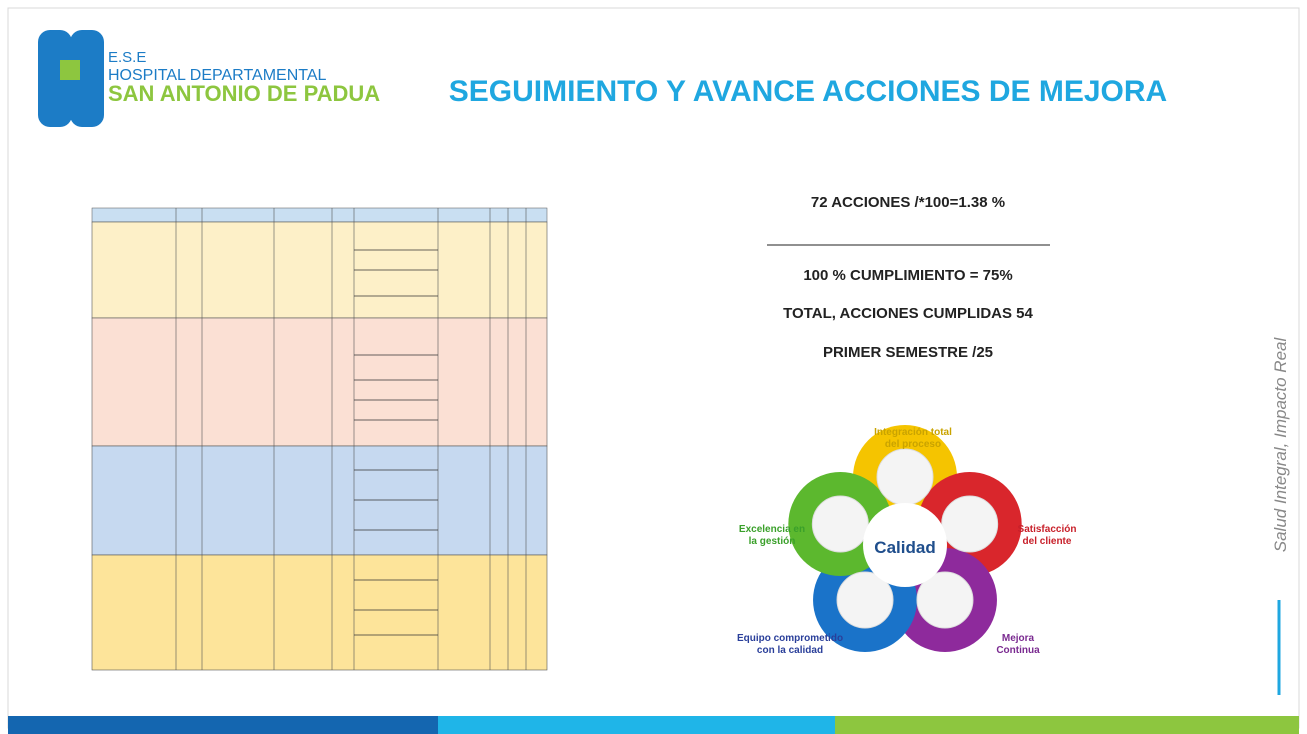  Describe the element at coordinates (913, 432) in the screenshot. I see `diagram-label: Integración total` at that location.